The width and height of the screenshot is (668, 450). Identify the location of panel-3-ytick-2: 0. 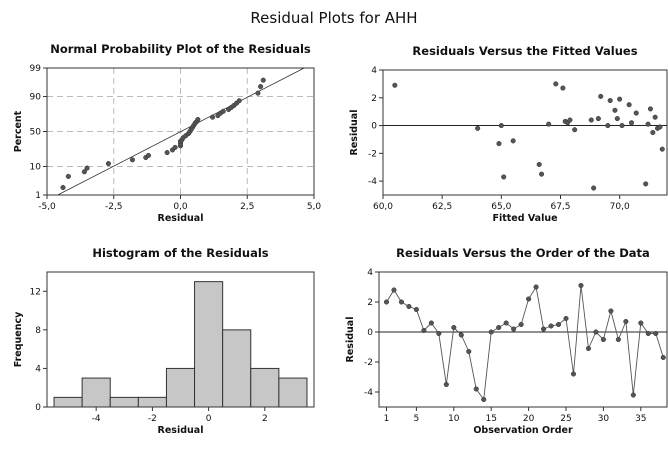
(370, 333).